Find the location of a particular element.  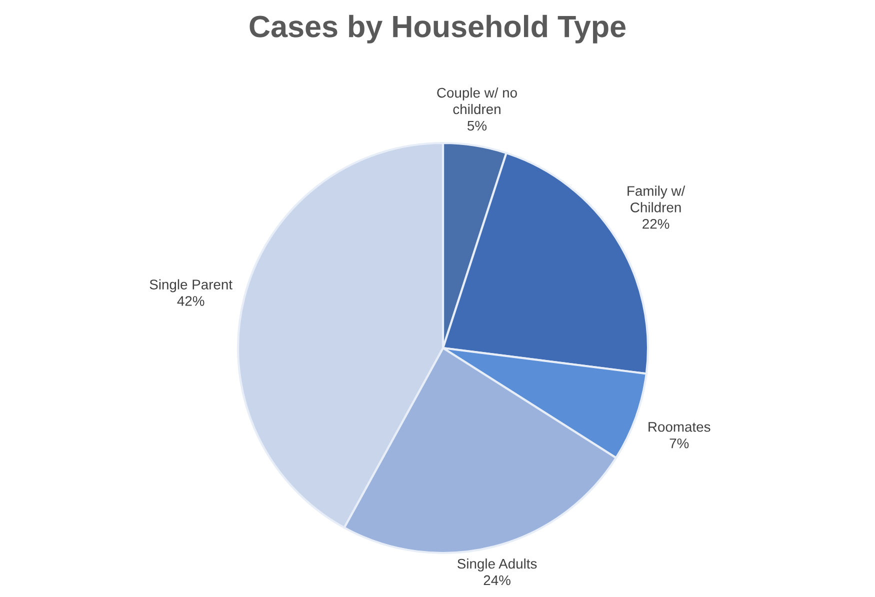

data-label: 24% is located at coordinates (497, 580).